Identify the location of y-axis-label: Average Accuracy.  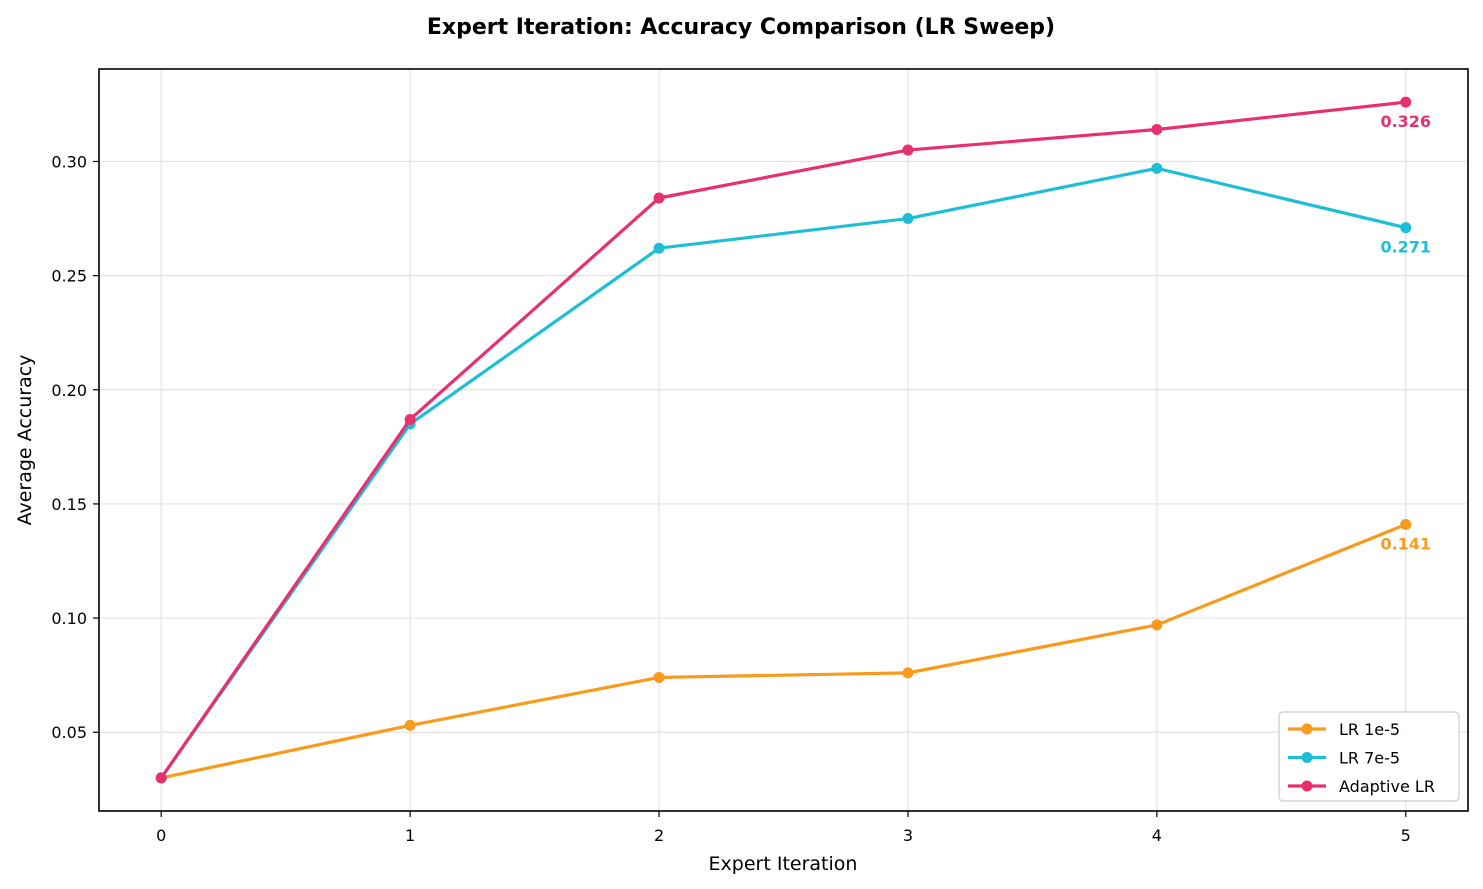
(25, 440).